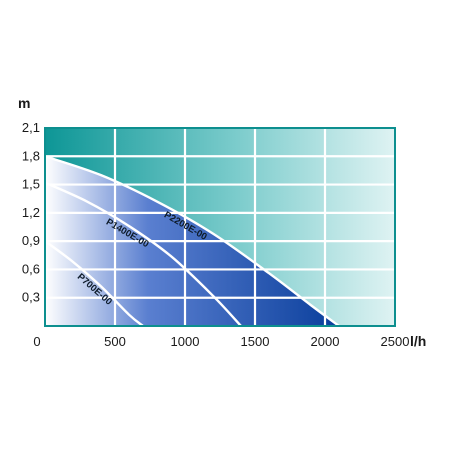 The width and height of the screenshot is (452, 452). What do you see at coordinates (221, 341) in the screenshot?
I see `x-axis-ticks: 0 500 1000 1500 2000 2500` at bounding box center [221, 341].